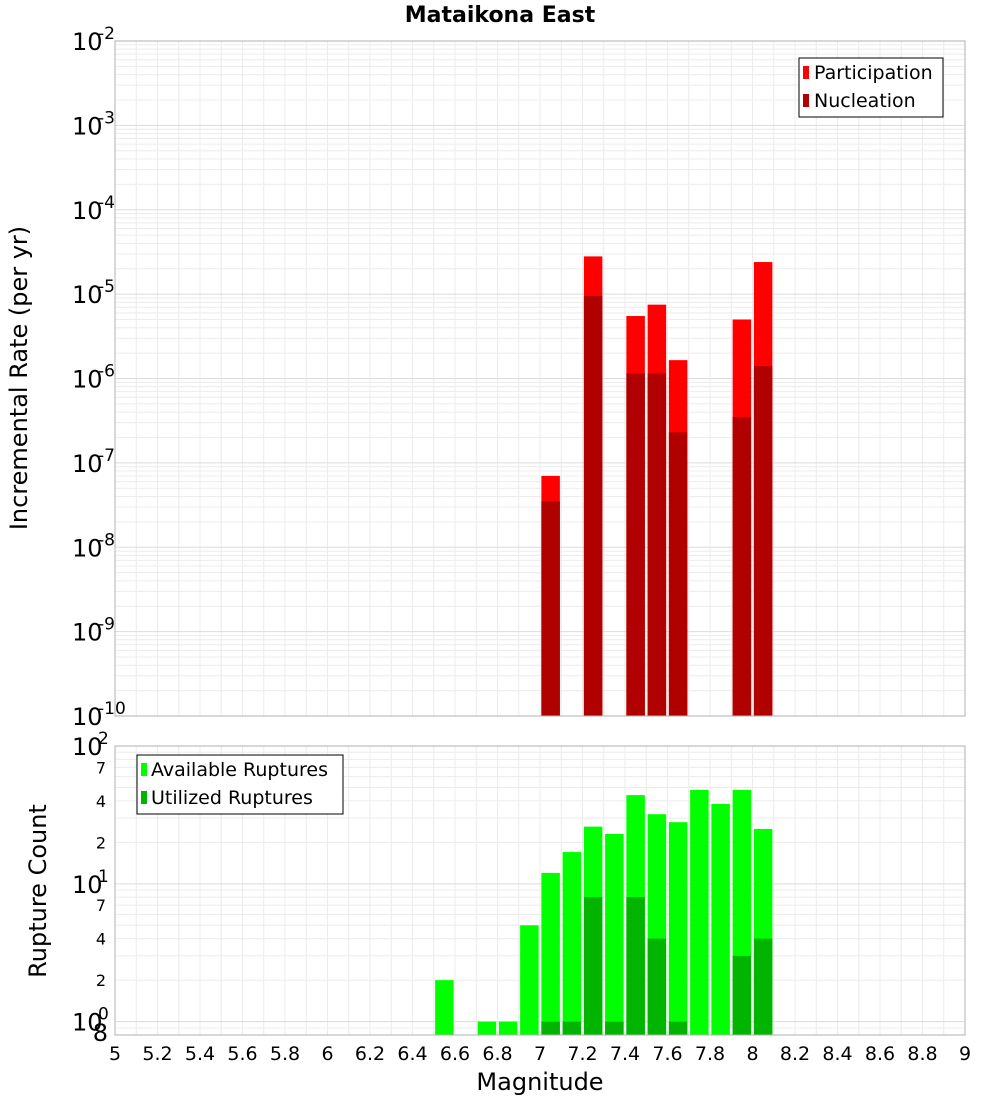  What do you see at coordinates (880, 1054) in the screenshot?
I see `x-tick-label: 8.6` at bounding box center [880, 1054].